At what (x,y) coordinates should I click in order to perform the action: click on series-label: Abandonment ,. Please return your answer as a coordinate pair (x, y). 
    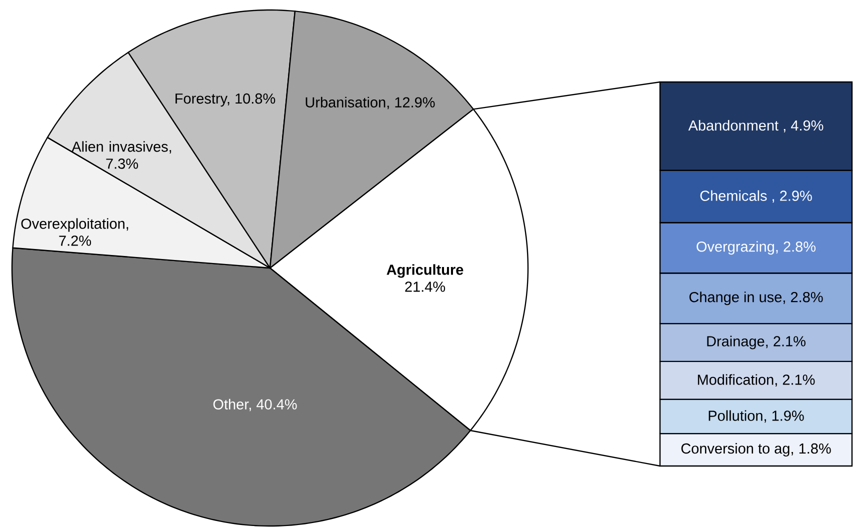
    Looking at the image, I should click on (737, 126).